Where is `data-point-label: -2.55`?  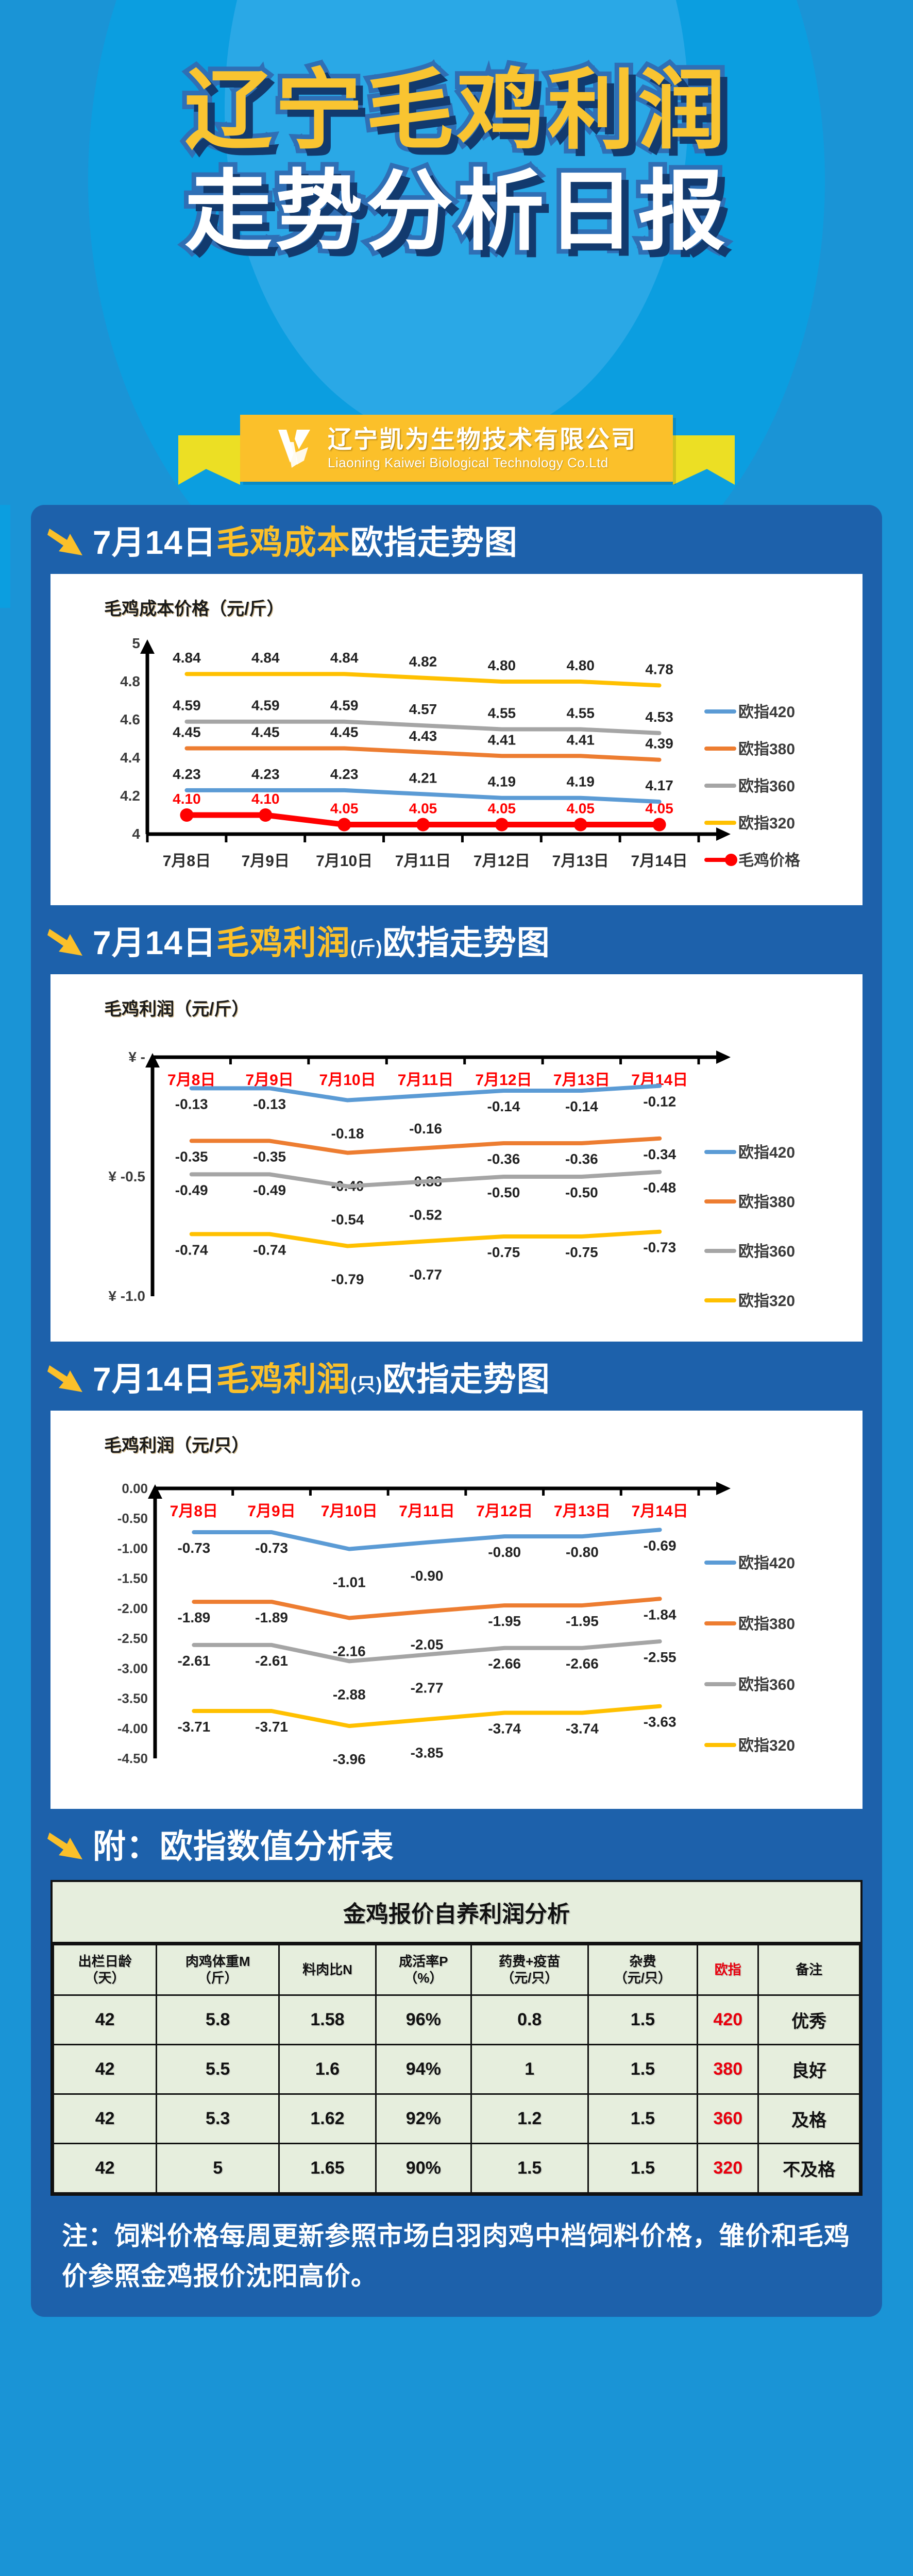 data-point-label: -2.55 is located at coordinates (661, 1657).